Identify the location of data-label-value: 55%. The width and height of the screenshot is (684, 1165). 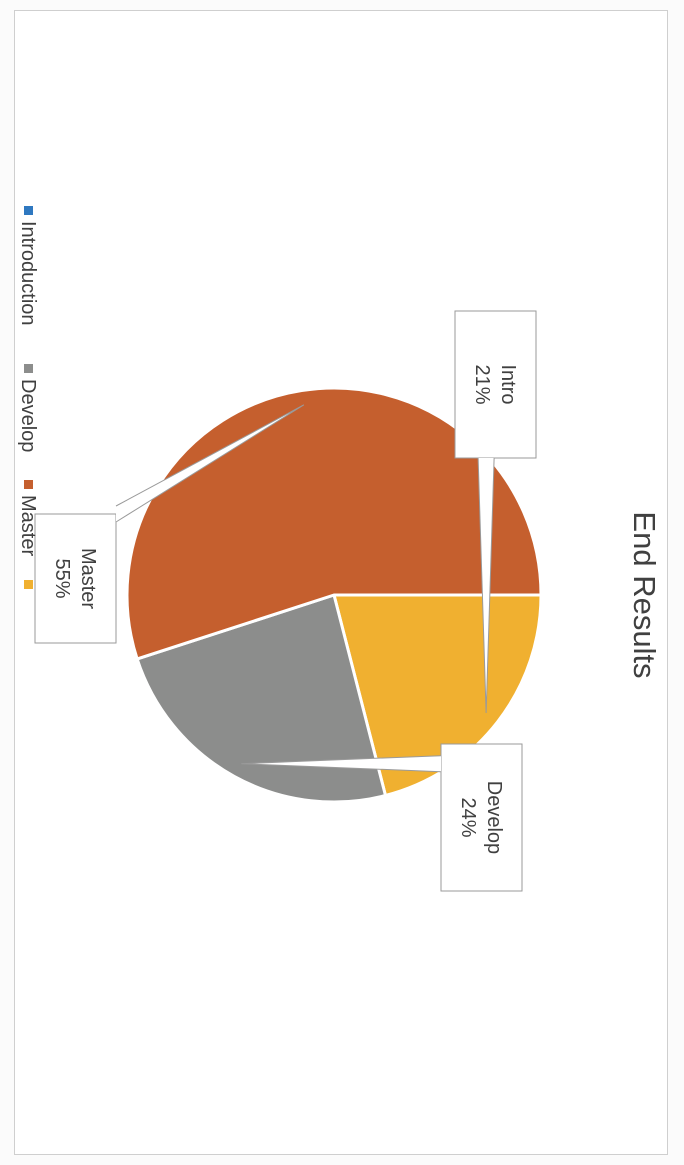
(62, 578).